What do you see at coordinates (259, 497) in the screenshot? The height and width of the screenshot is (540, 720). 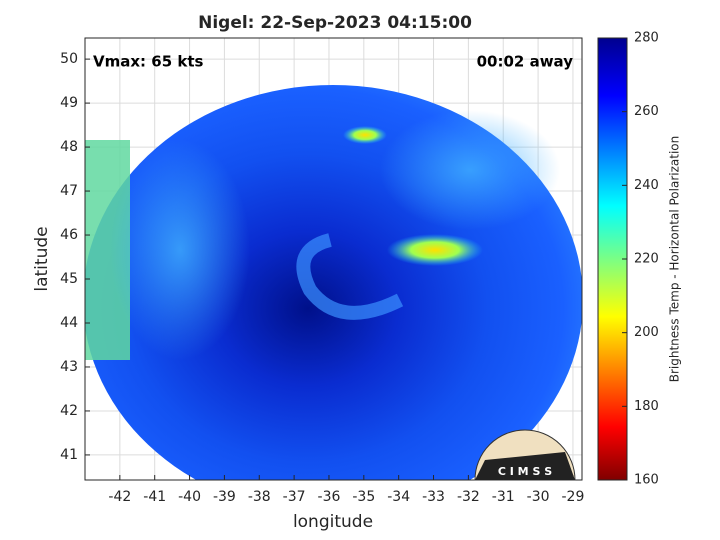 I see `x-tick-label: -38` at bounding box center [259, 497].